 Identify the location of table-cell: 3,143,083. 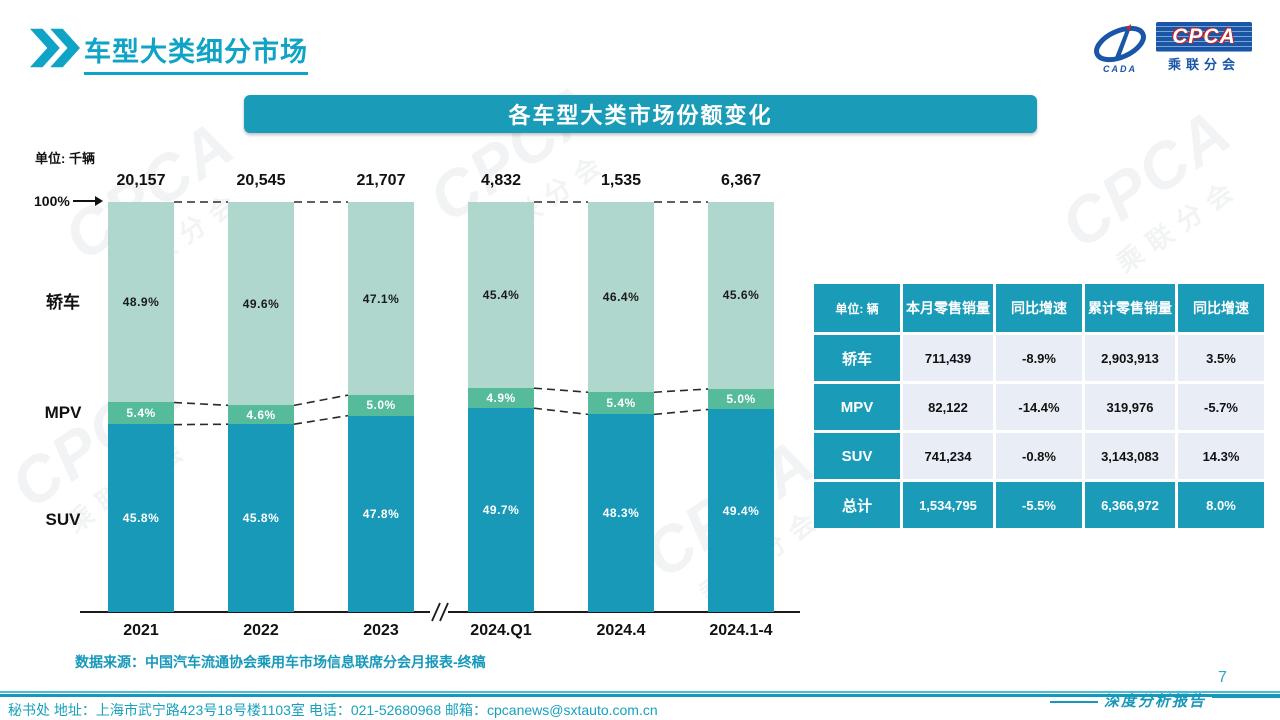
(1130, 456).